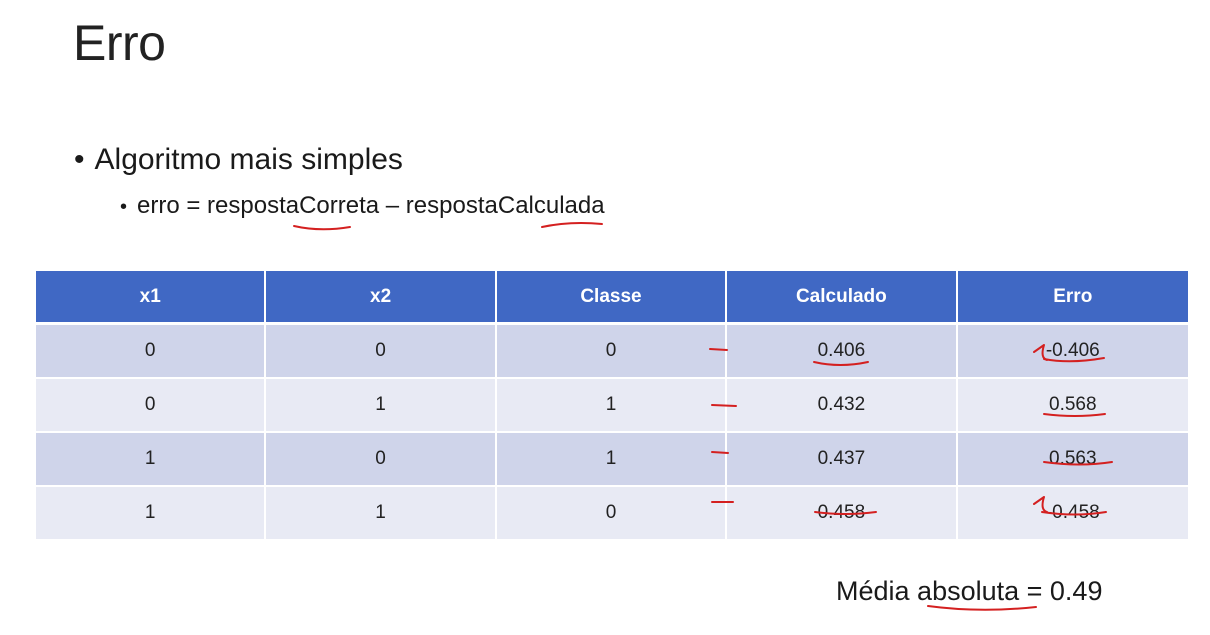 The height and width of the screenshot is (635, 1210). What do you see at coordinates (1072, 458) in the screenshot?
I see `cell-erro: 0.563` at bounding box center [1072, 458].